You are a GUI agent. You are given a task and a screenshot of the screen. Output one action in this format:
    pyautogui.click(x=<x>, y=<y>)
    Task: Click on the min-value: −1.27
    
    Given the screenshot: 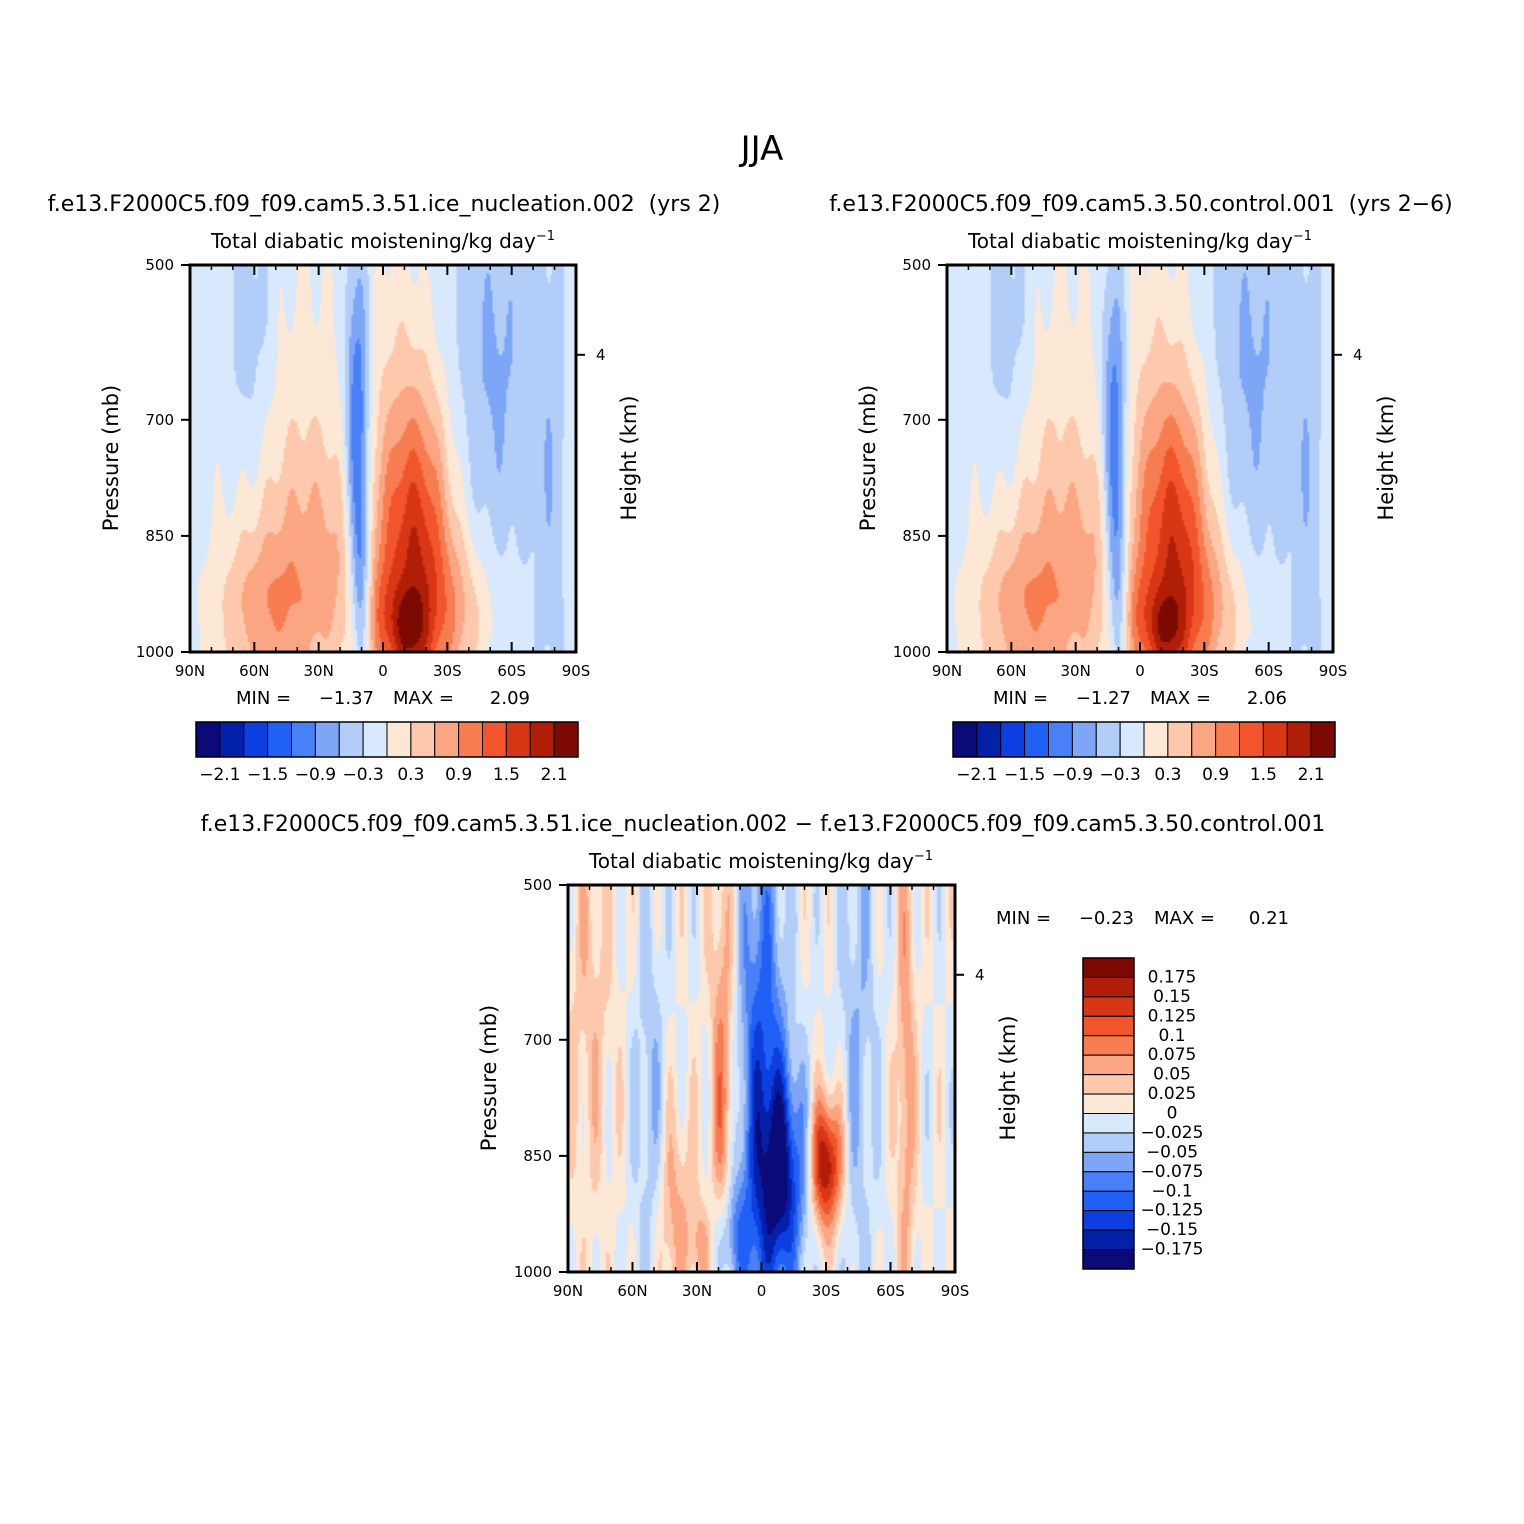 What is the action you would take?
    pyautogui.click(x=1103, y=698)
    